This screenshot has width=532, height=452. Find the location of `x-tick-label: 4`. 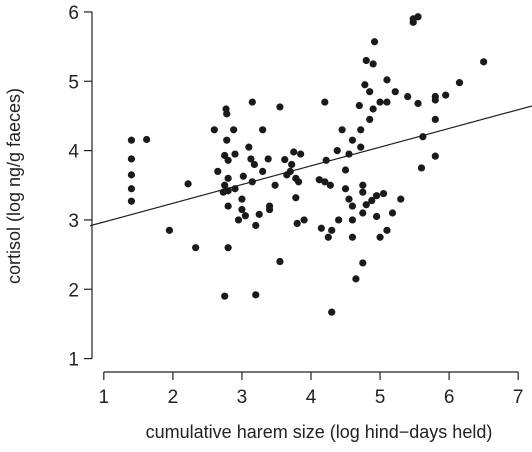

x-tick-label: 4 is located at coordinates (311, 397).